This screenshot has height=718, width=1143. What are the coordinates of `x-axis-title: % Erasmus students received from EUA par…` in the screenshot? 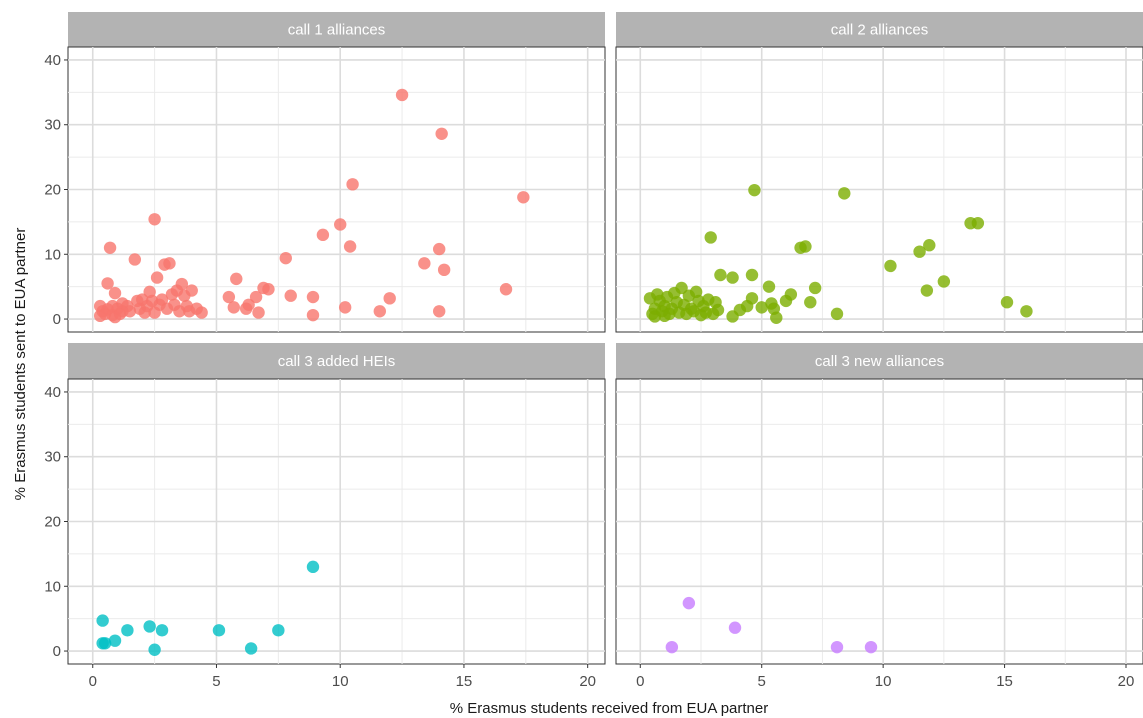 It's located at (609, 708).